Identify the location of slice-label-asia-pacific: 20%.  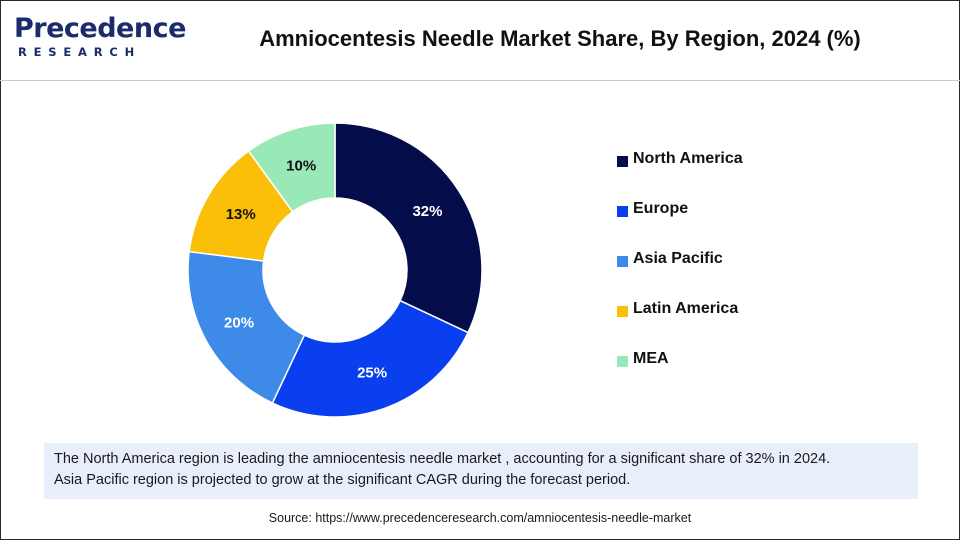
(239, 322).